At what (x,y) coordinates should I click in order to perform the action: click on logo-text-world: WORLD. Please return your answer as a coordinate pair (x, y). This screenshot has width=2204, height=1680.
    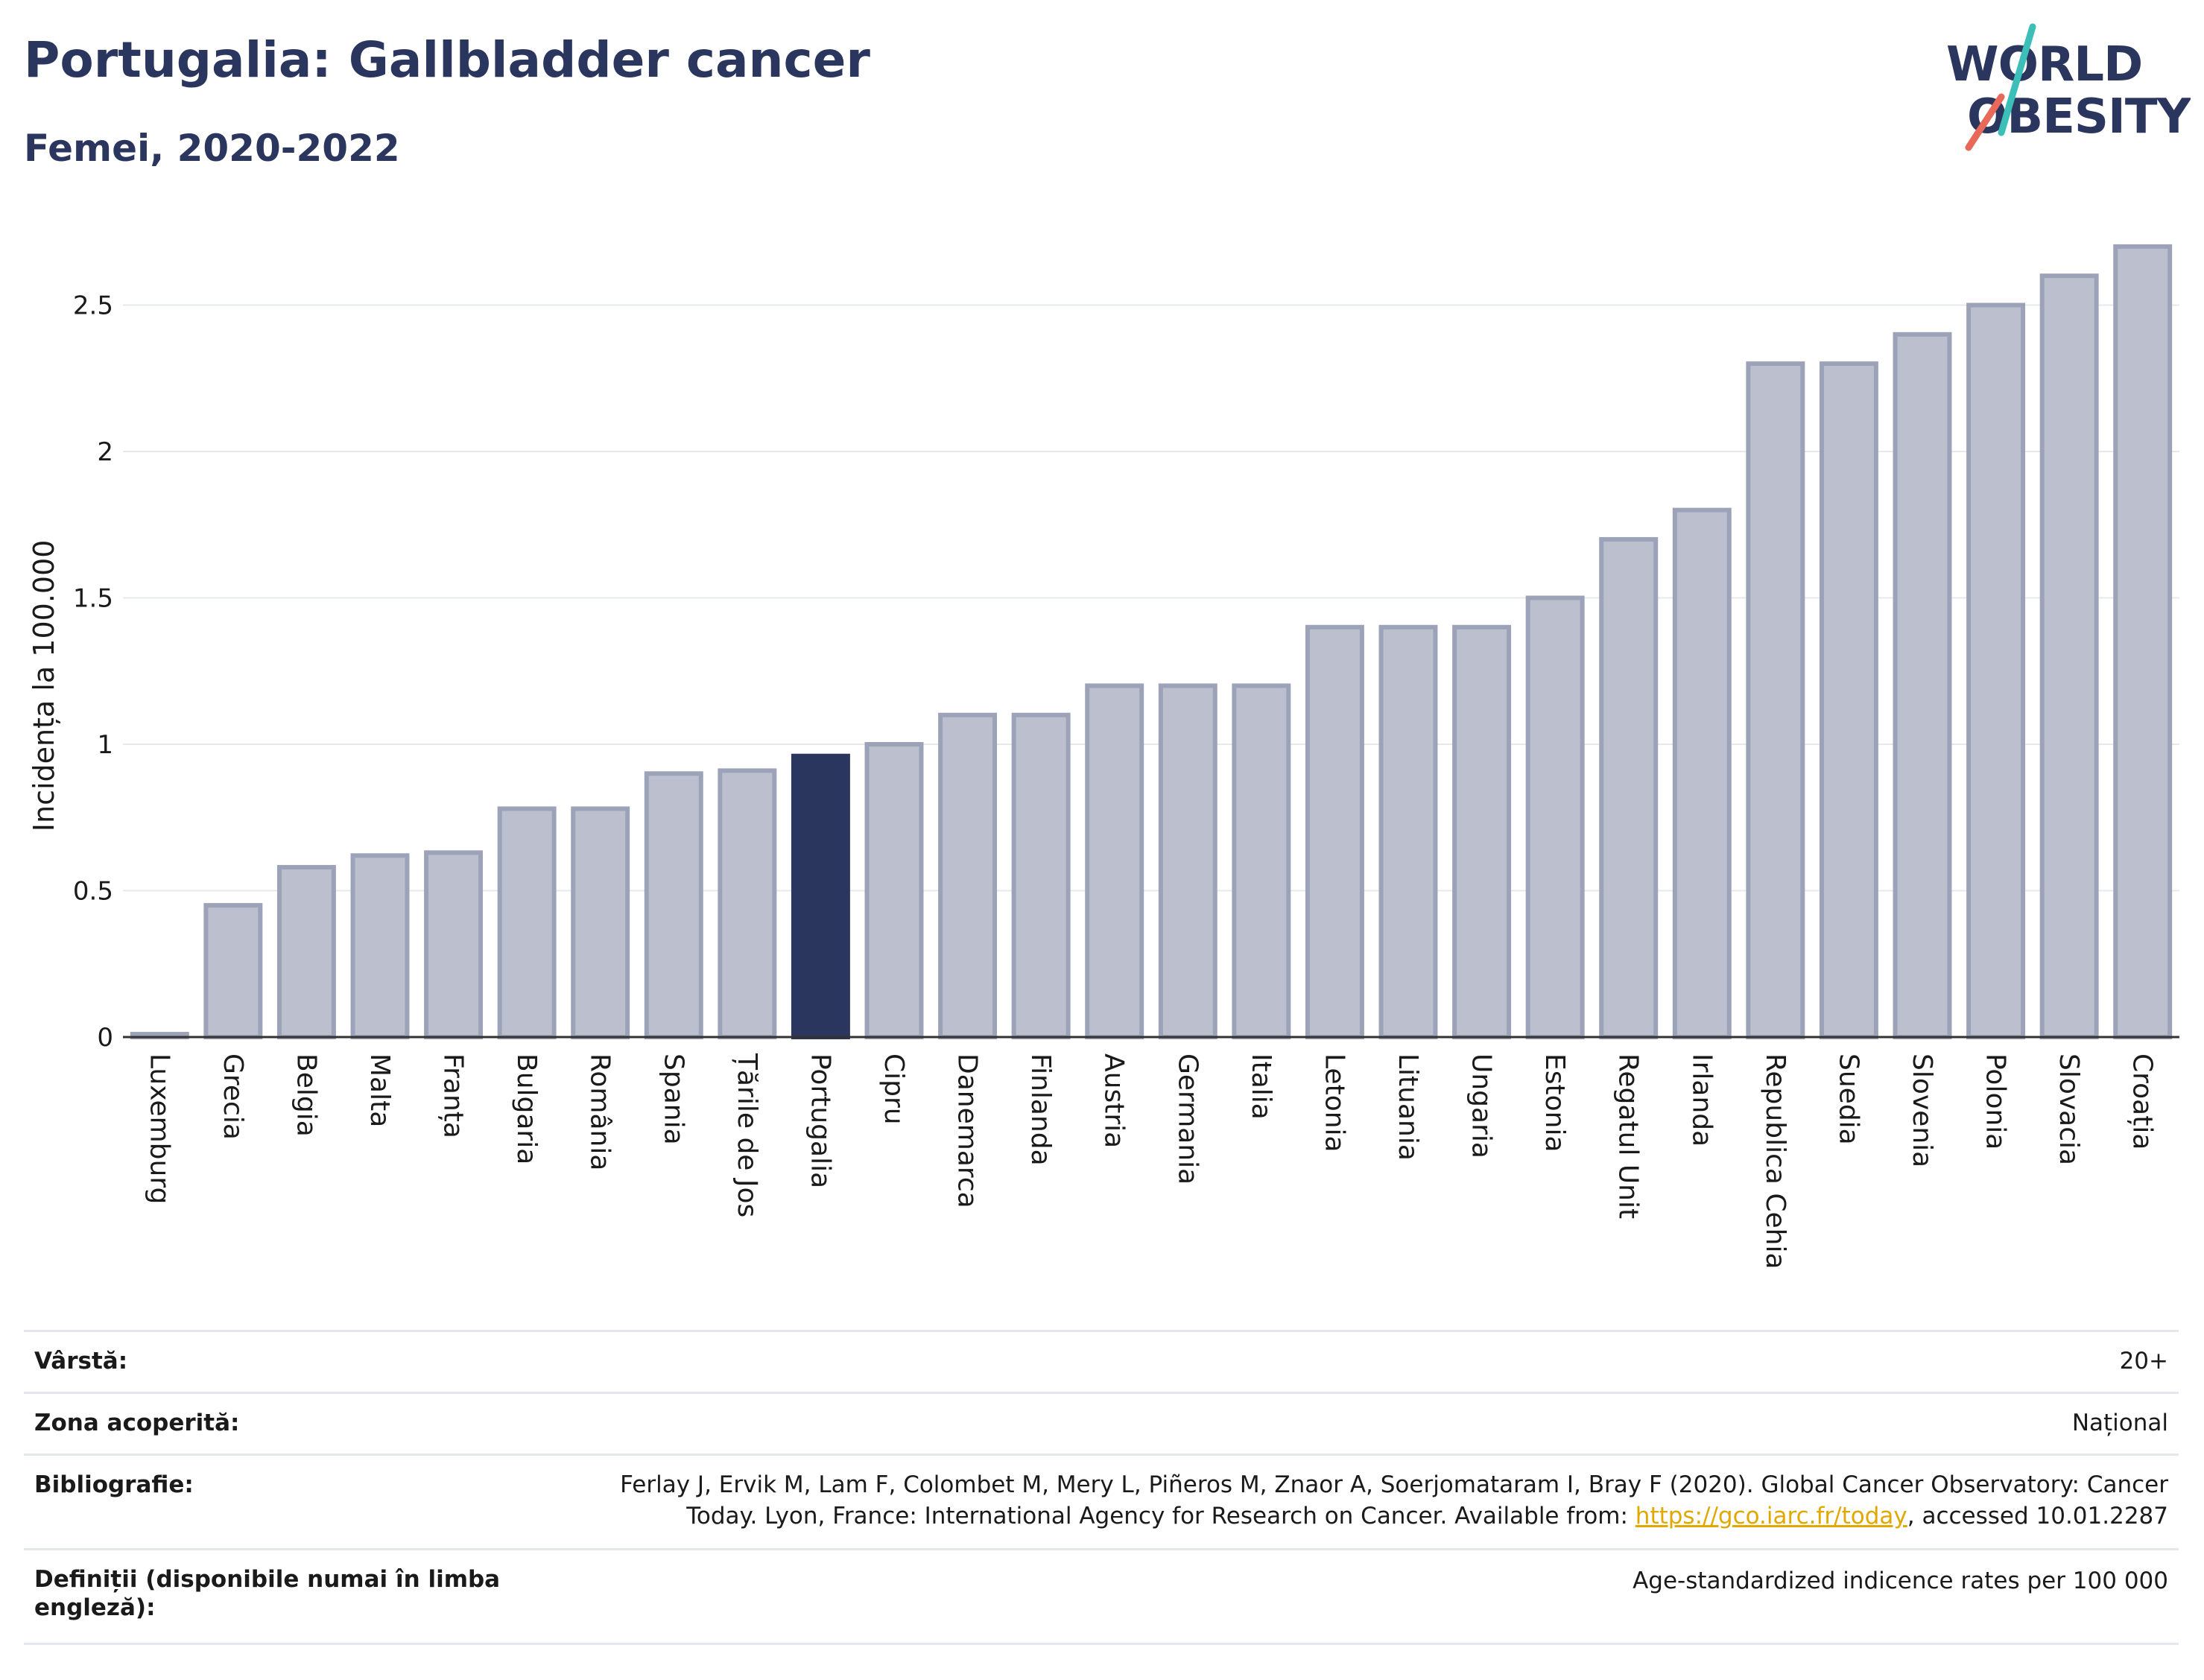
    Looking at the image, I should click on (2044, 64).